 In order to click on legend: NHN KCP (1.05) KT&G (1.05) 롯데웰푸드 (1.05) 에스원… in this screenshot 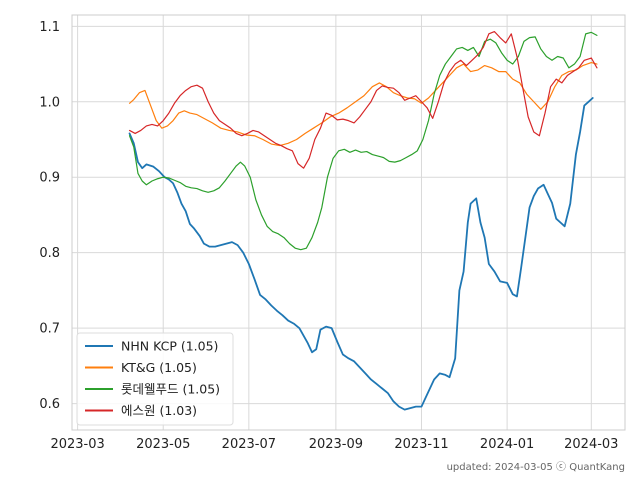, I will do `click(155, 379)`.